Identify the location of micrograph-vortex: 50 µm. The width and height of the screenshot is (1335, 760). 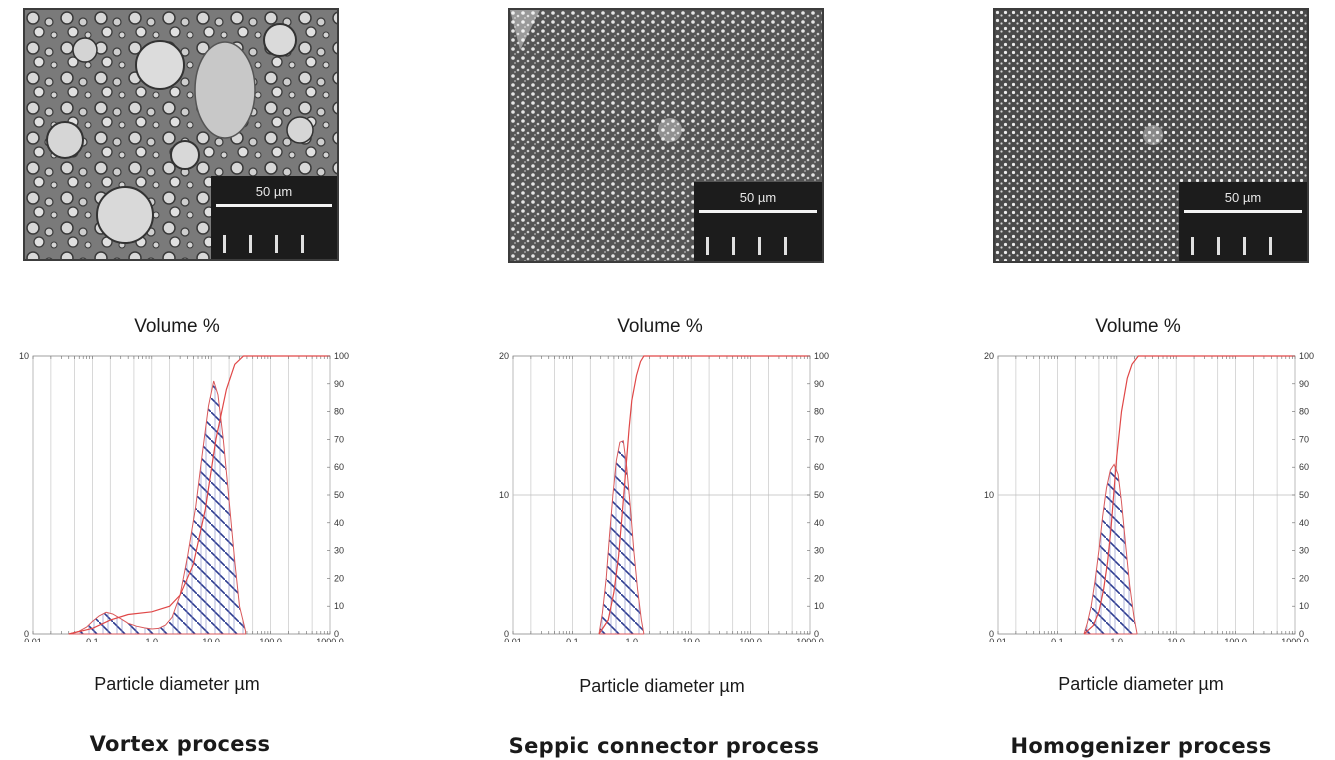
(181, 134).